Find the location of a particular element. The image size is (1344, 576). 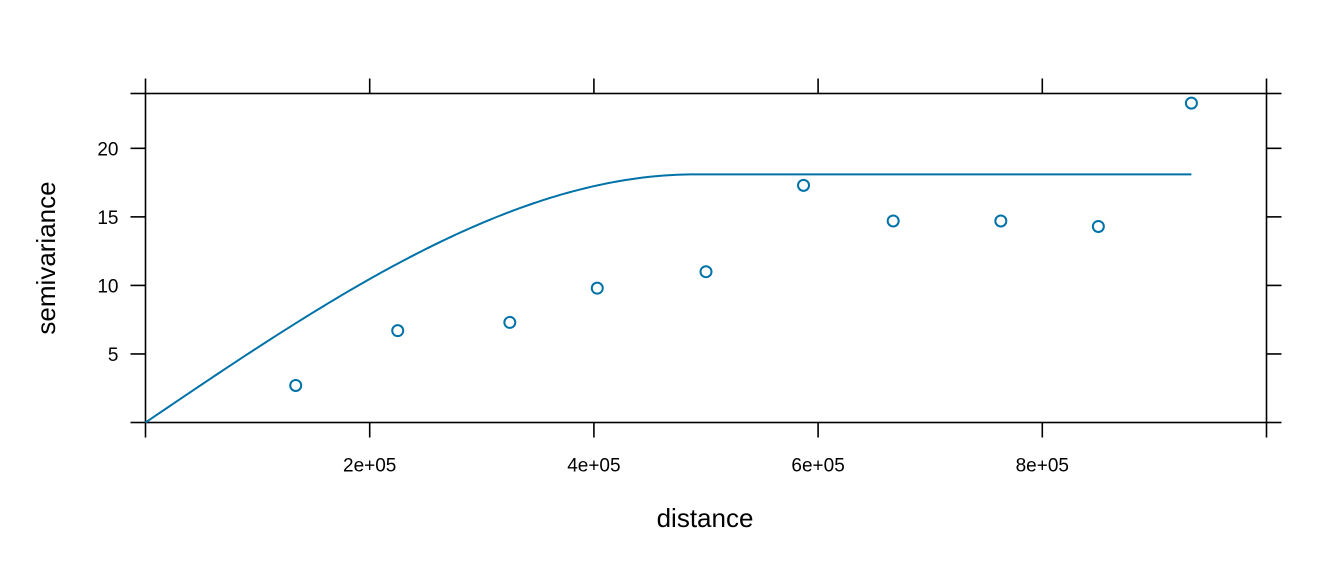

y-tick-label: 20 is located at coordinates (107, 149).